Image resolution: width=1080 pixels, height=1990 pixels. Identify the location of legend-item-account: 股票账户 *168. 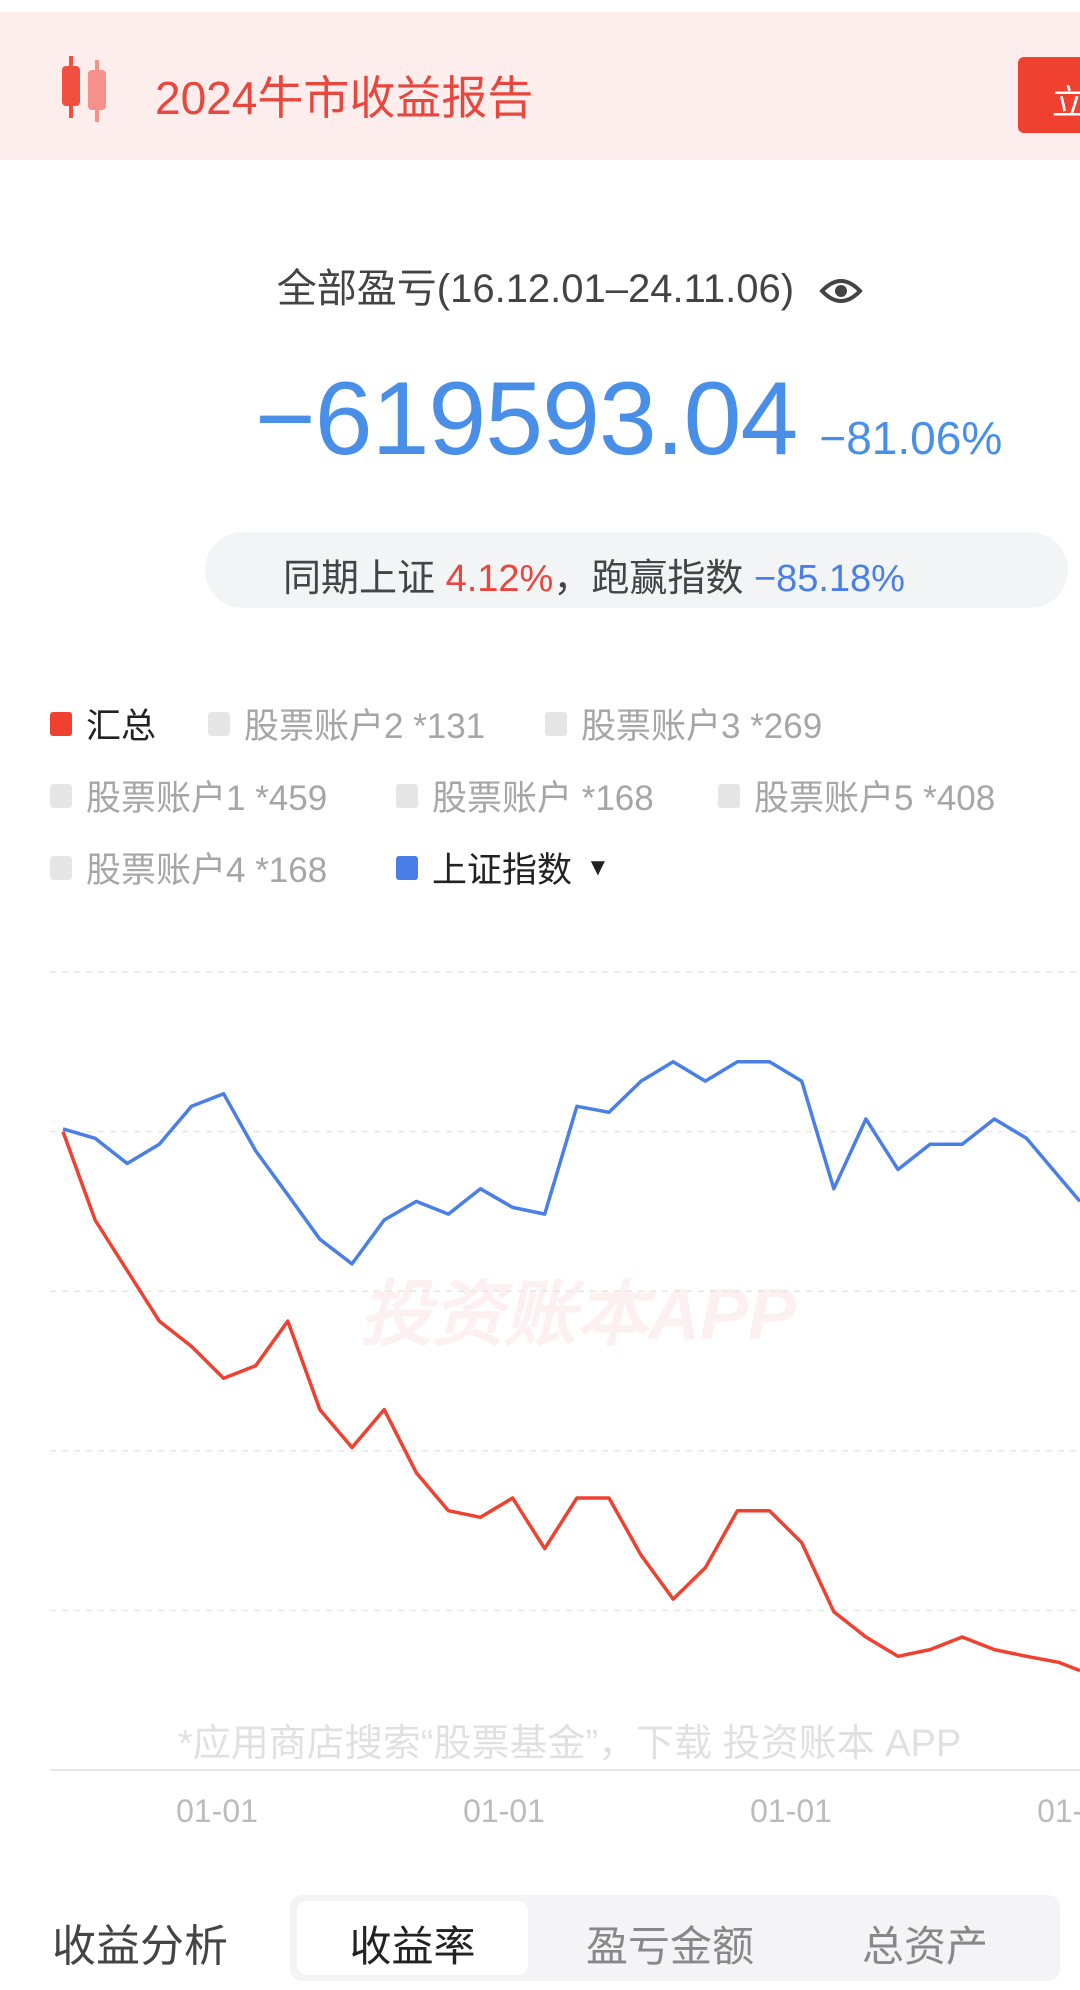
(525, 795).